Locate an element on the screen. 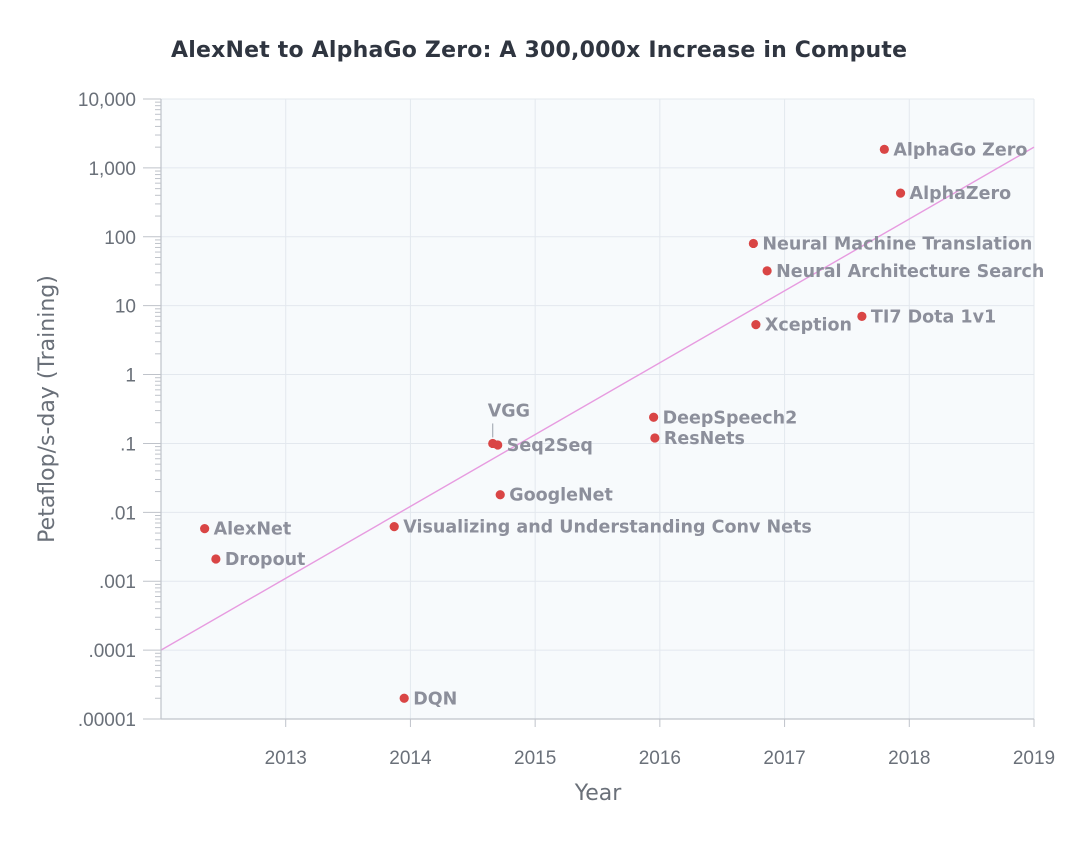  point-label: DeepSpeech2 is located at coordinates (730, 418).